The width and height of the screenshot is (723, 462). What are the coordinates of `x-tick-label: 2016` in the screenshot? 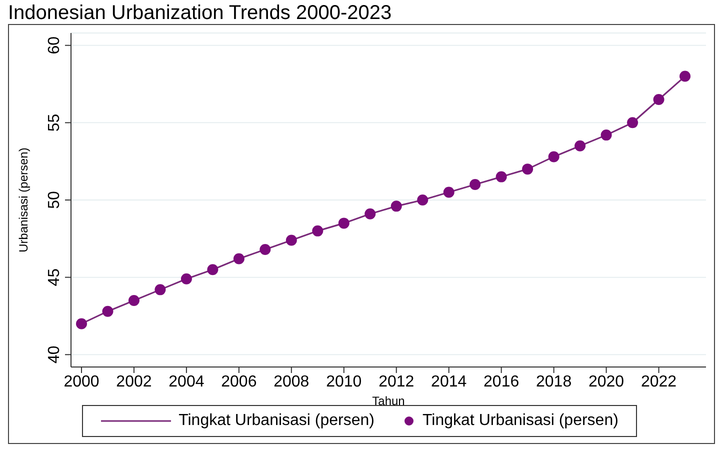 It's located at (502, 381).